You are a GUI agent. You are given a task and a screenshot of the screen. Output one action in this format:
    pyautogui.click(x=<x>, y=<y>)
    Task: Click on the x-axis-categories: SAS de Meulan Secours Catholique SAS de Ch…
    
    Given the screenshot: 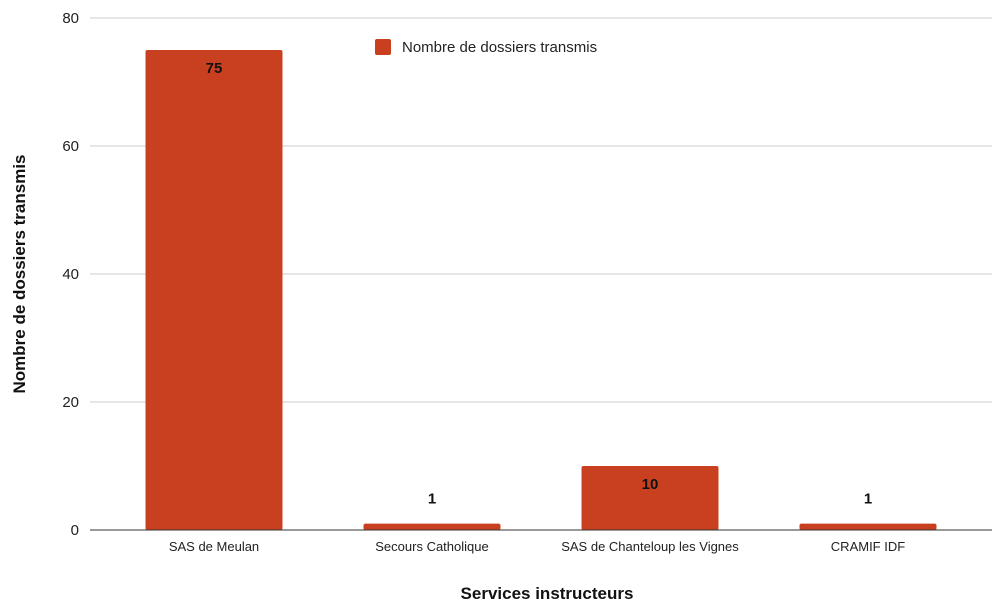 What is the action you would take?
    pyautogui.click(x=537, y=546)
    